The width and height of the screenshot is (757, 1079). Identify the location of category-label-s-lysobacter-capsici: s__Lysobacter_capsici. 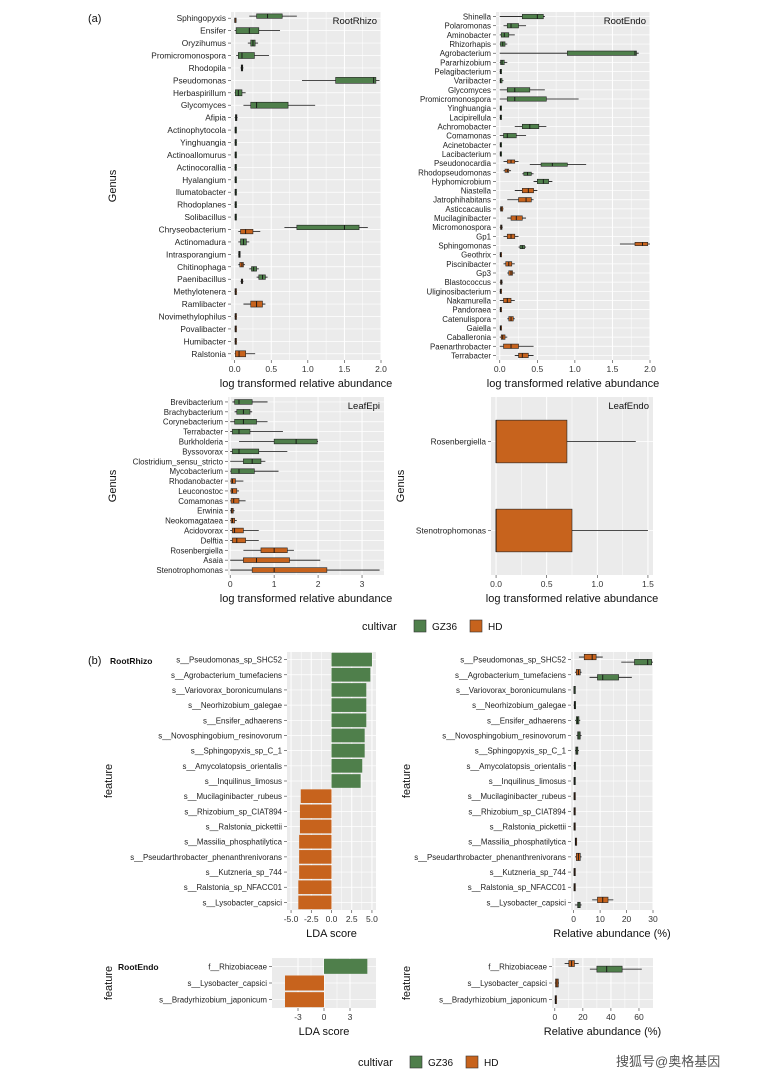
(227, 983).